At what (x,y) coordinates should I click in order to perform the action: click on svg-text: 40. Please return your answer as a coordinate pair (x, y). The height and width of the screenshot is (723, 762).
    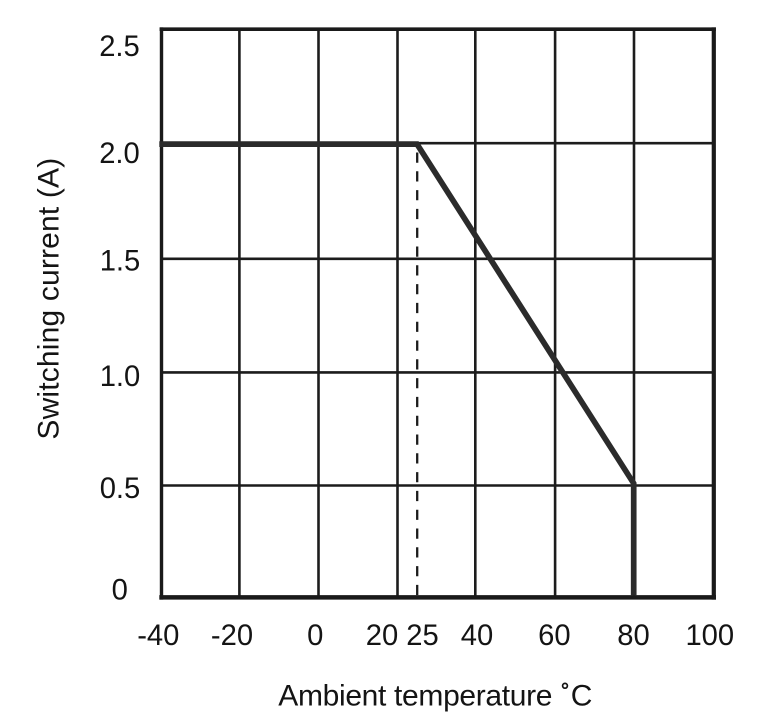
    Looking at the image, I should click on (477, 636).